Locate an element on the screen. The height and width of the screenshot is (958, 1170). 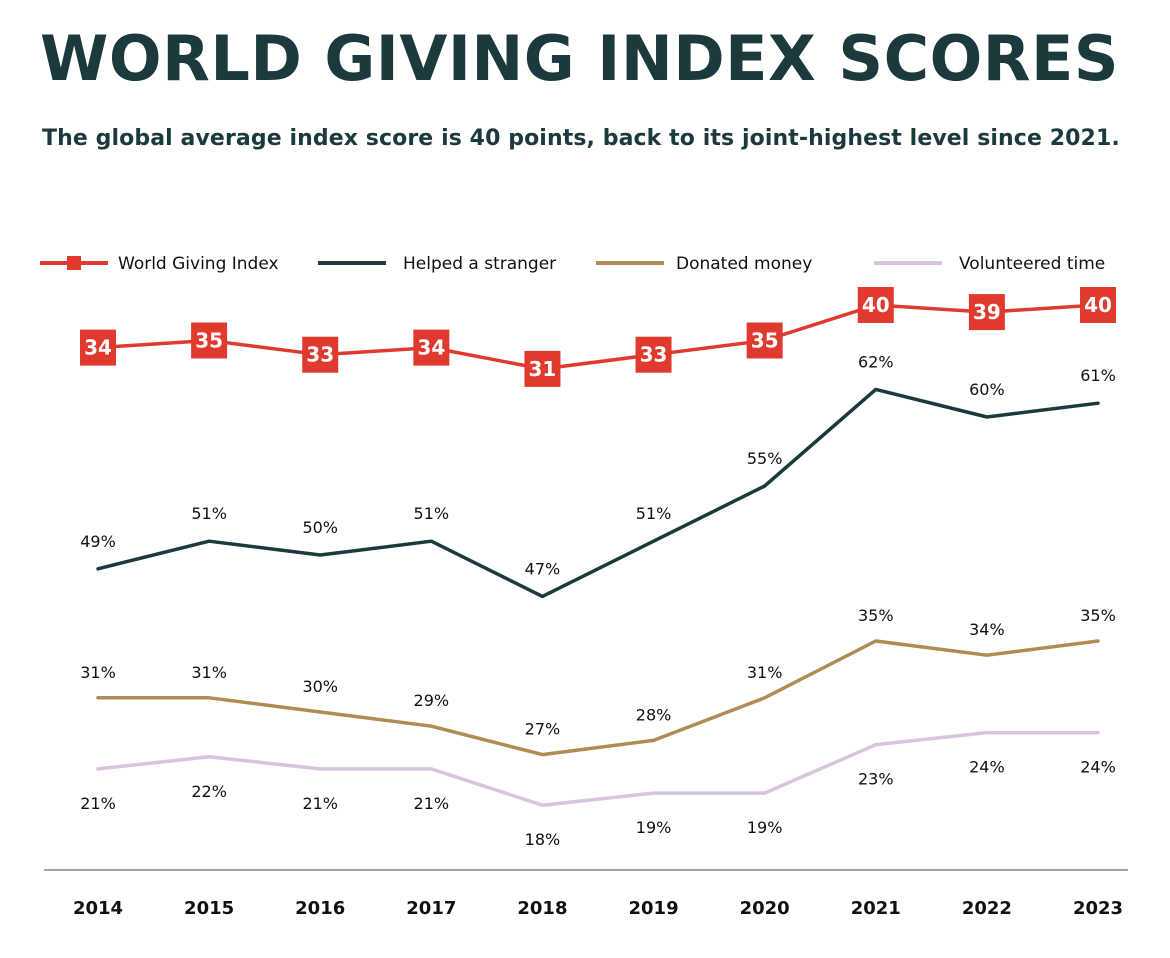
helped-data-label: 55% is located at coordinates (765, 458).